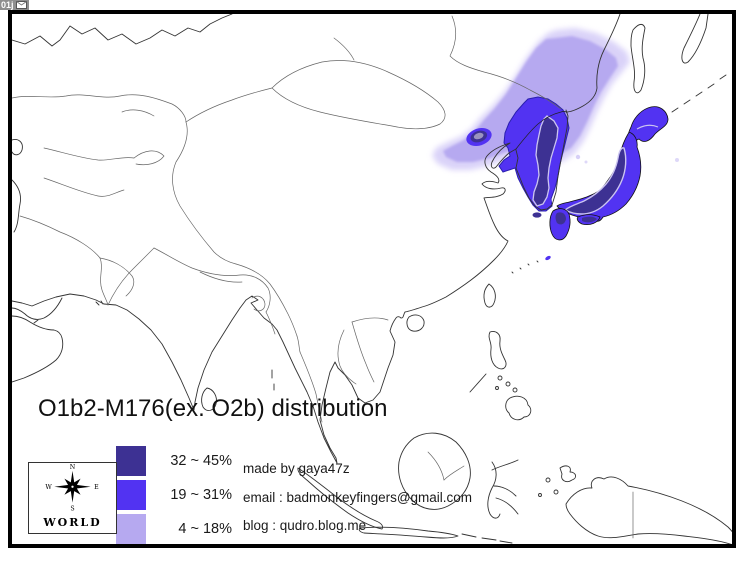 The width and height of the screenshot is (745, 563). I want to click on compass-box: N E S W WORLD, so click(72, 498).